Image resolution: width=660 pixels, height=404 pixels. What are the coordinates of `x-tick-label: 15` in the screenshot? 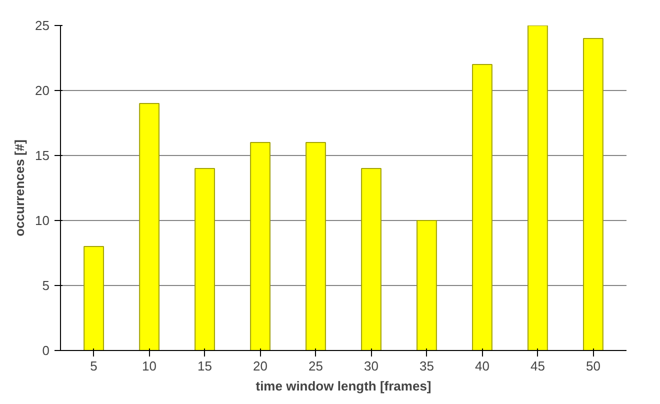 It's located at (205, 366).